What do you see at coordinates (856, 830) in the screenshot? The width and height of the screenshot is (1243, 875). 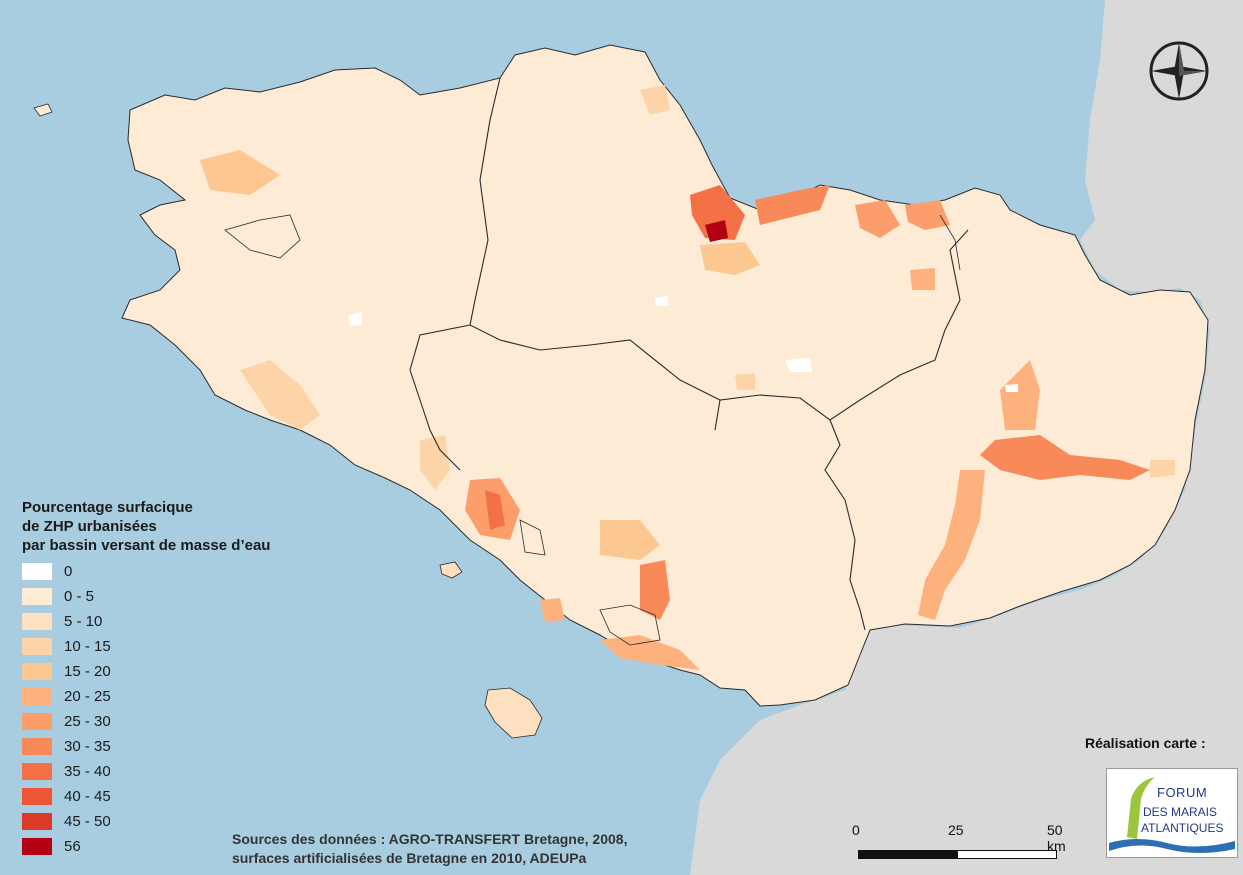 I see `scale-tick-0: 0` at bounding box center [856, 830].